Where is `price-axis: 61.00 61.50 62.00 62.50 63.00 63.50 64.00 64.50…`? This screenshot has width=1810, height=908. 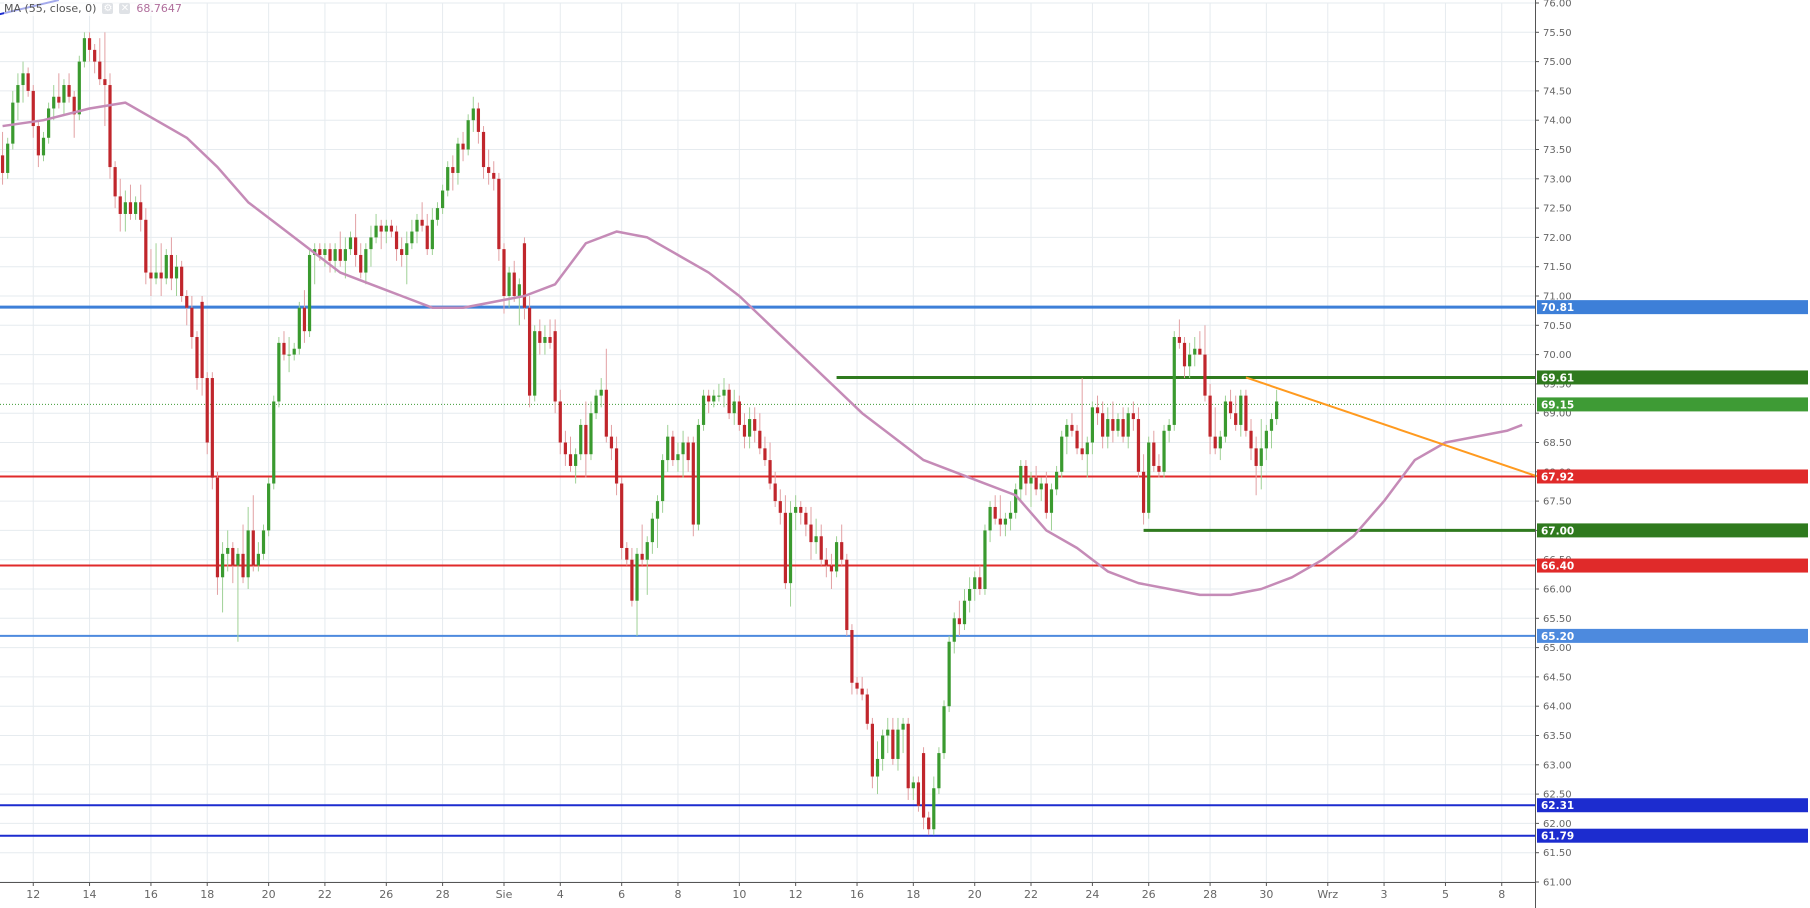 price-axis: 61.00 61.50 62.00 62.50 63.00 63.50 64.00 64.50… is located at coordinates (1553, 454).